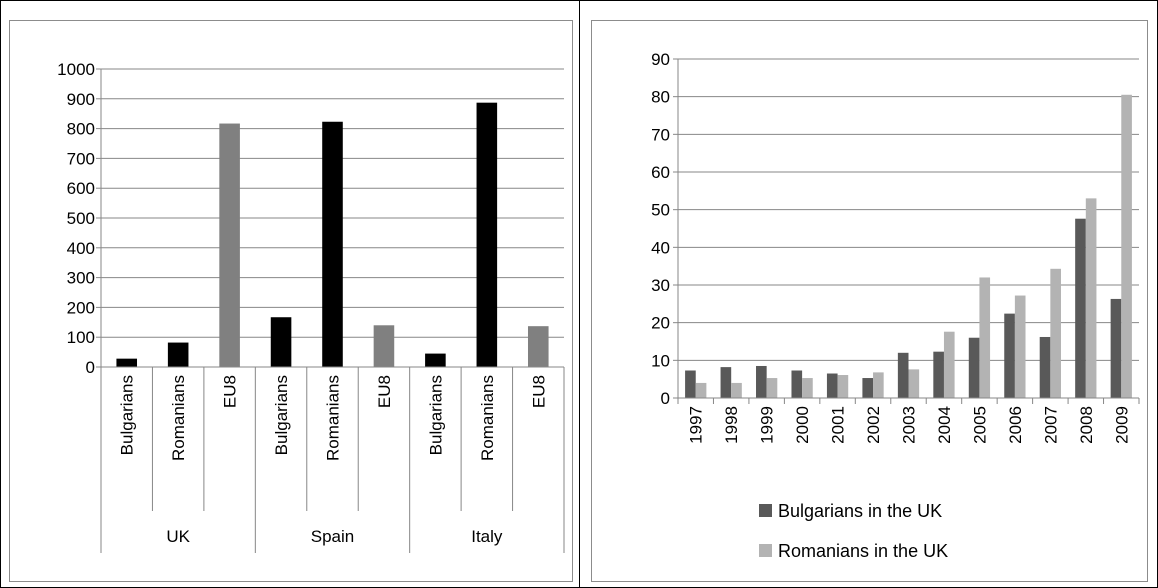  I want to click on group-label-uk: UK, so click(178, 536).